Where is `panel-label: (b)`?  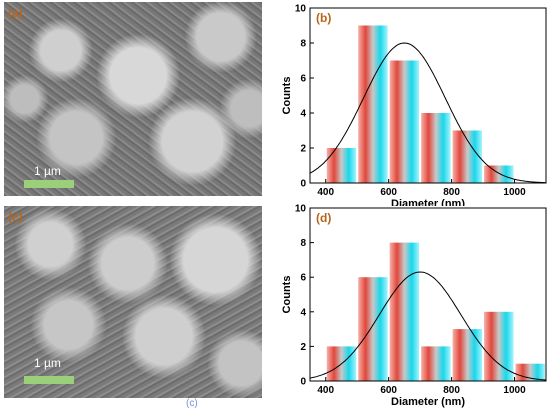 panel-label: (b) is located at coordinates (323, 18).